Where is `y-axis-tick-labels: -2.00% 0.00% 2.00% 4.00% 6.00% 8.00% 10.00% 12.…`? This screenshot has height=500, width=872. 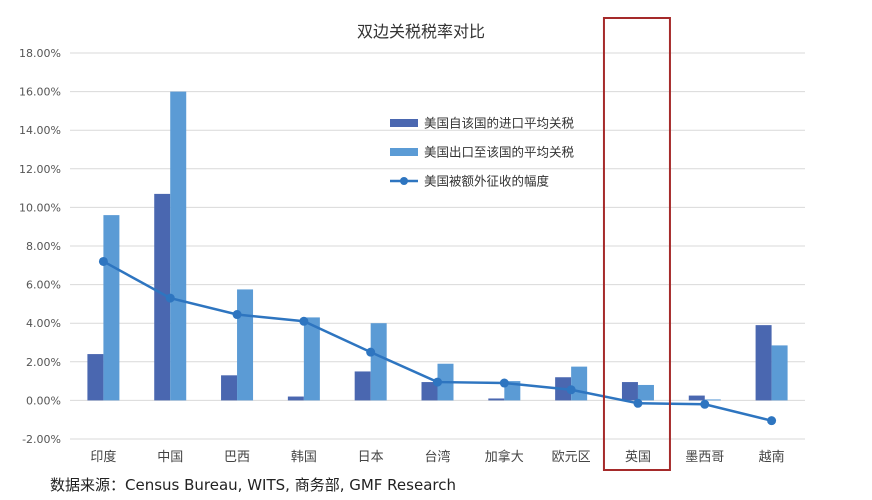
y-axis-tick-labels: -2.00% 0.00% 2.00% 4.00% 6.00% 8.00% 10.00% 12.… is located at coordinates (40, 246).